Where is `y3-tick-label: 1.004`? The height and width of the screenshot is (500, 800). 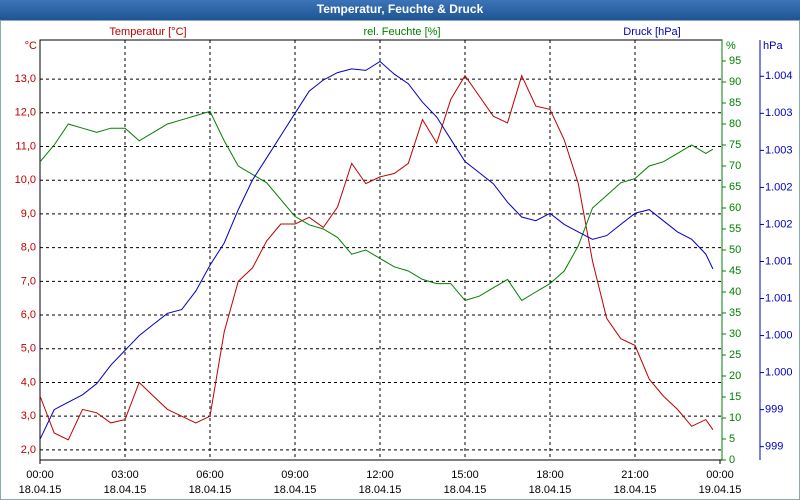
y3-tick-label: 1.004 is located at coordinates (779, 76).